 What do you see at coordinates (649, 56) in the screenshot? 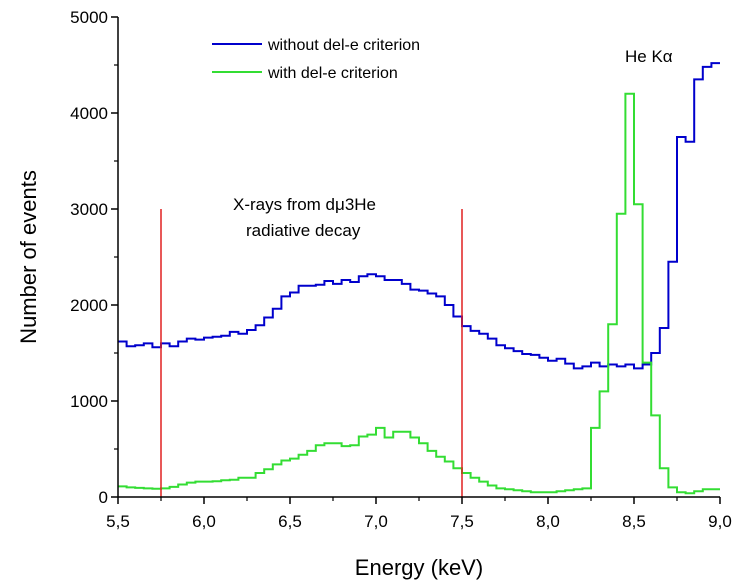
I see `annotation-he-k-alpha: He Kα` at bounding box center [649, 56].